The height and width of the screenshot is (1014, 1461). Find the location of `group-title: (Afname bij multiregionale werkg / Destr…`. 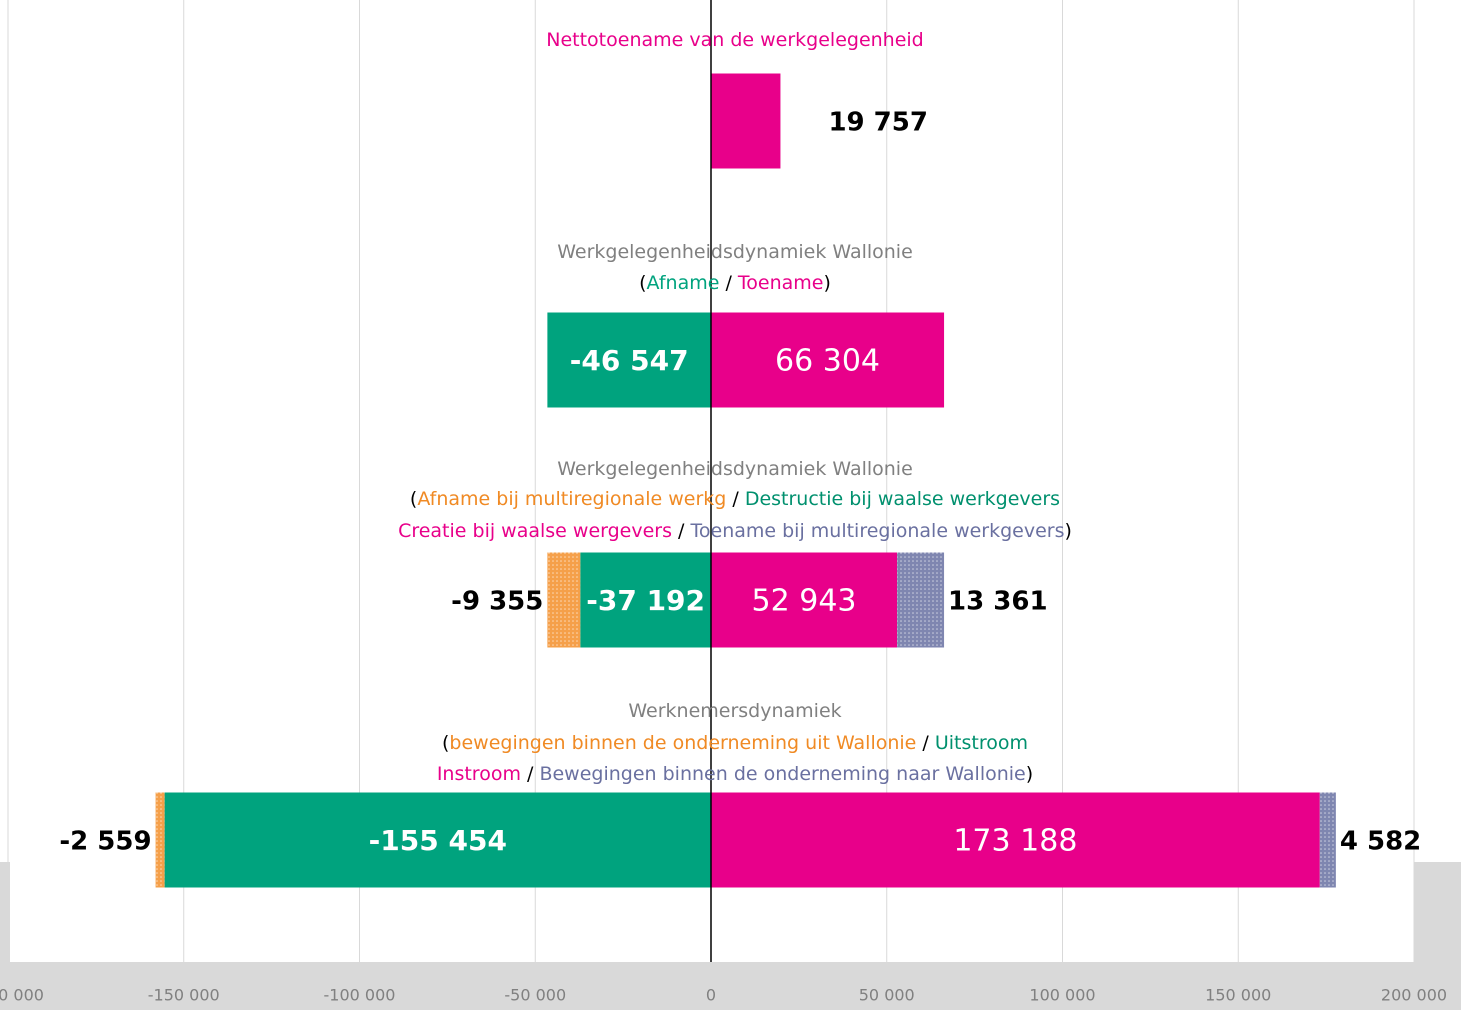

group-title: (Afname bij multiregionale werkg / Destr… is located at coordinates (735, 499).